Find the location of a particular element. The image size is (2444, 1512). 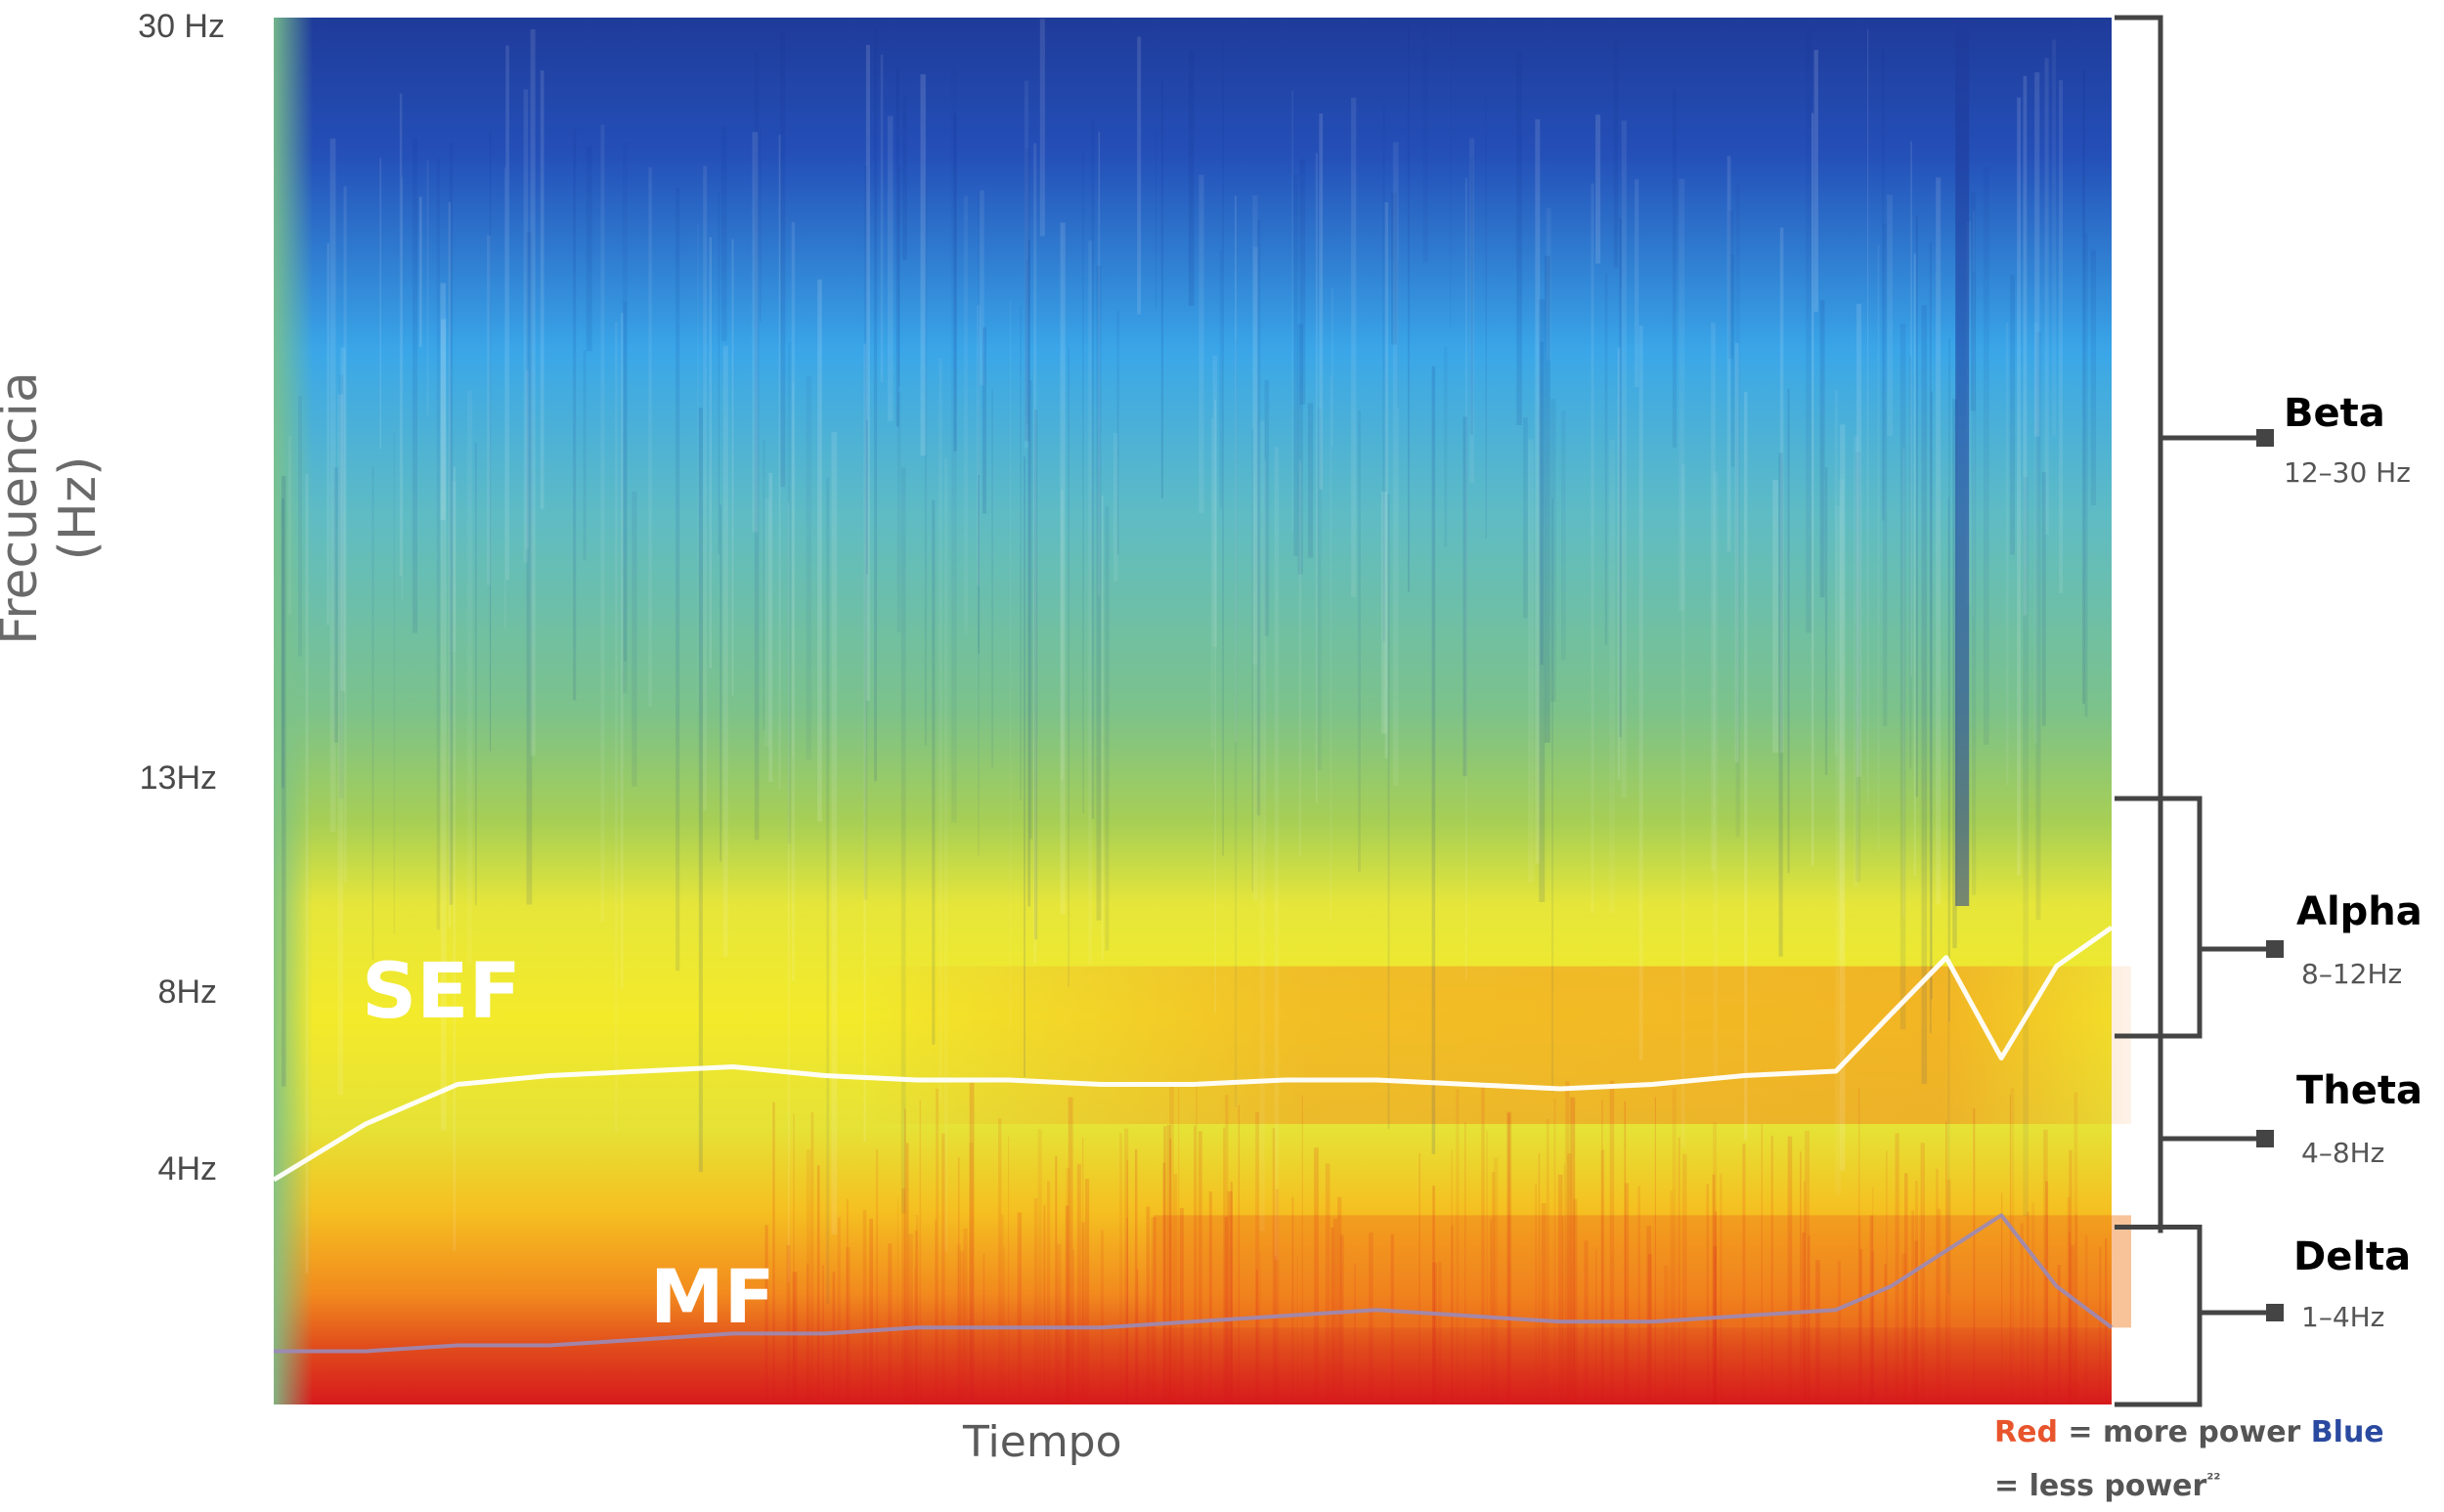

band-beta-range: 12–30 Hz is located at coordinates (2347, 472).